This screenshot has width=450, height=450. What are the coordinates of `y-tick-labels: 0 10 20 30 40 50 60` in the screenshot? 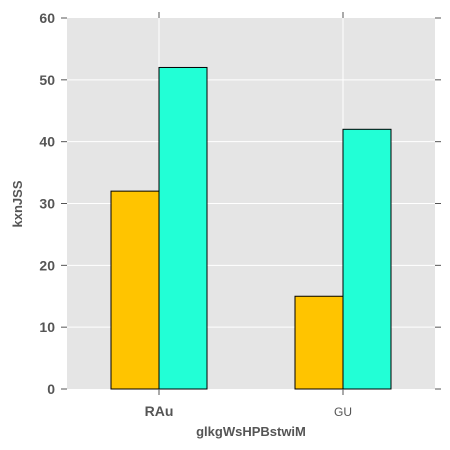 It's located at (47, 203).